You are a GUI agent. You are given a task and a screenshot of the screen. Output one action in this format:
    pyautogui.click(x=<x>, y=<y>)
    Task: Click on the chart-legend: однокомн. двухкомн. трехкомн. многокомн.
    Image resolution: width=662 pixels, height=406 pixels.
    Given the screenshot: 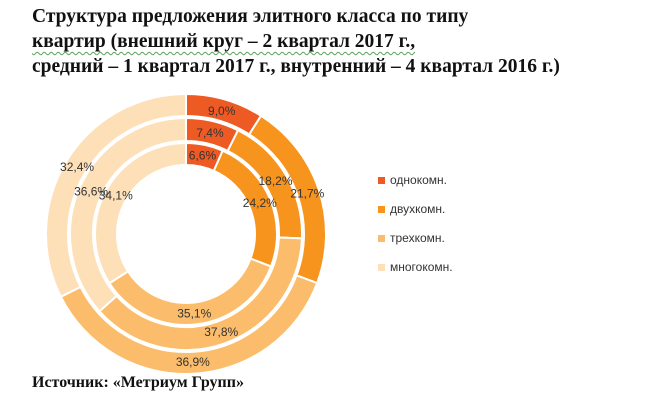 What is the action you would take?
    pyautogui.click(x=415, y=223)
    